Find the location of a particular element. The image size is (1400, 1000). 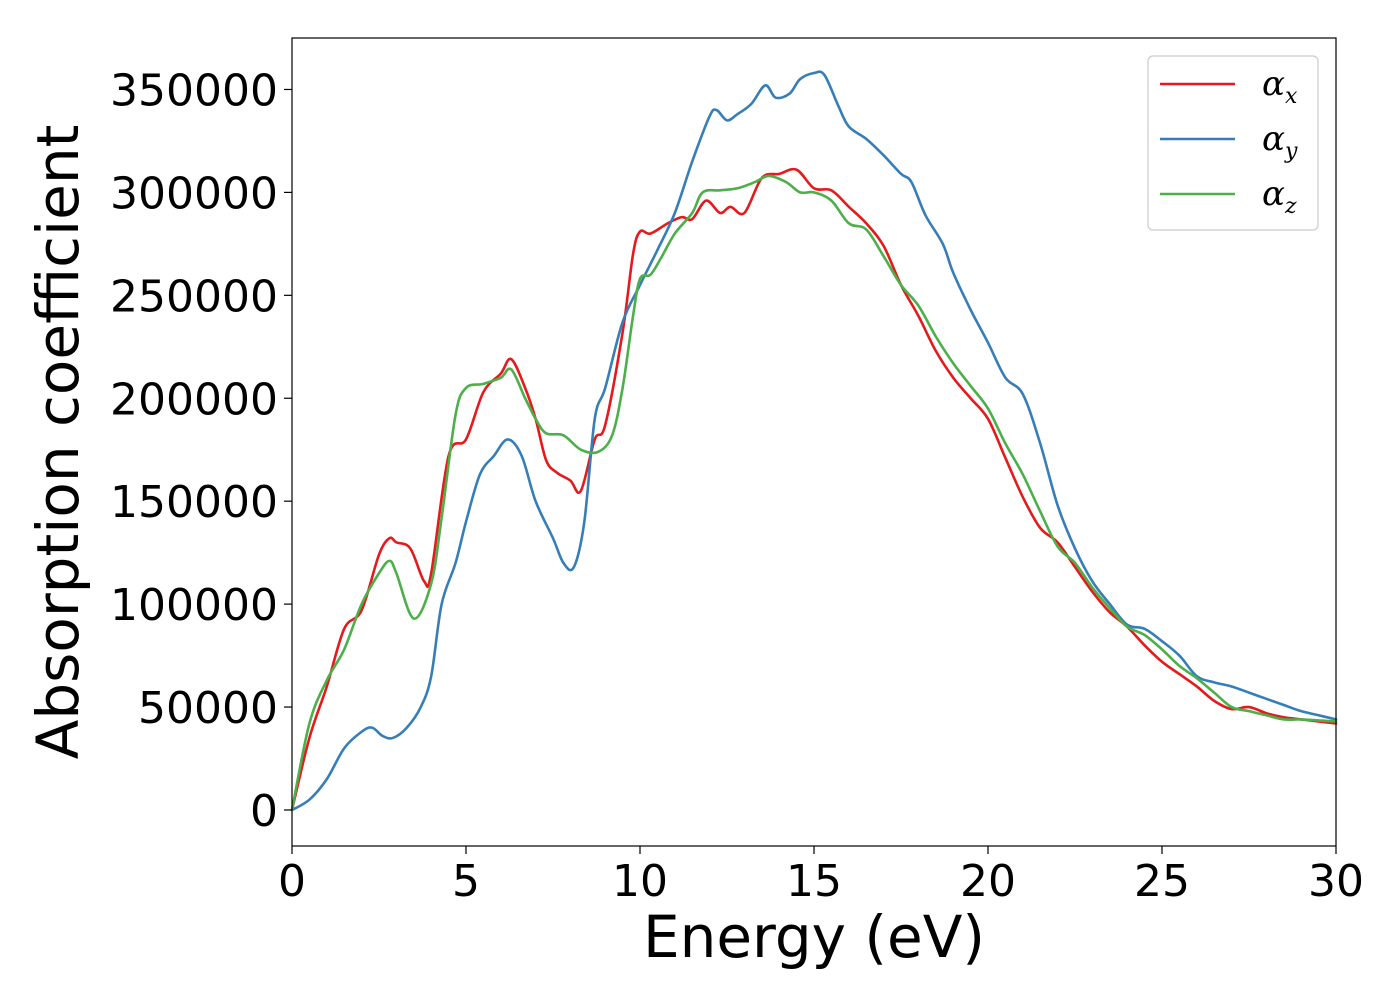

y-tick-label: 150000 is located at coordinates (194, 502).